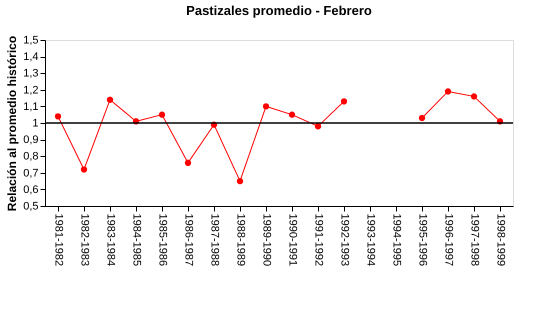 This screenshot has height=321, width=555. What do you see at coordinates (266, 240) in the screenshot?
I see `x-tick-label: 1989-1990` at bounding box center [266, 240].